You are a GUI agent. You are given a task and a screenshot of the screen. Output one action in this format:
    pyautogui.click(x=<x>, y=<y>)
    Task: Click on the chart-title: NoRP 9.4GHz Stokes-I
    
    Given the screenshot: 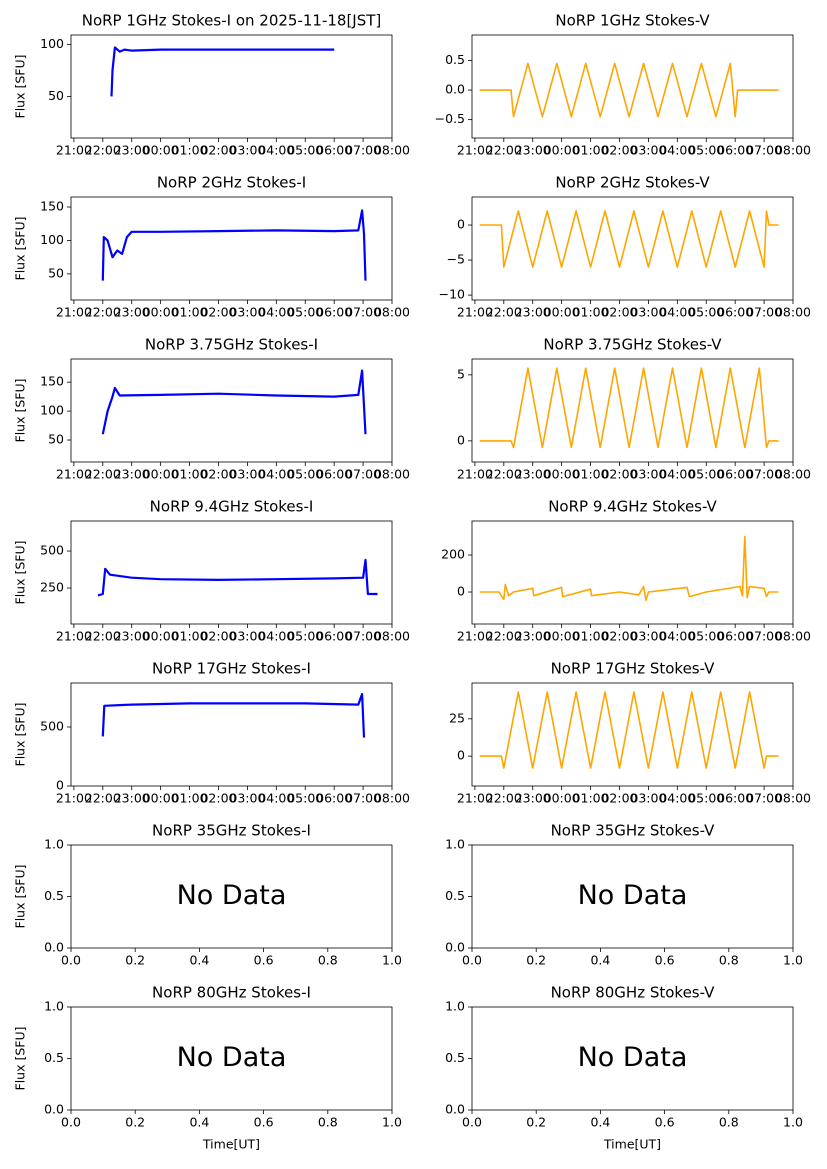 What is the action you would take?
    pyautogui.click(x=232, y=507)
    